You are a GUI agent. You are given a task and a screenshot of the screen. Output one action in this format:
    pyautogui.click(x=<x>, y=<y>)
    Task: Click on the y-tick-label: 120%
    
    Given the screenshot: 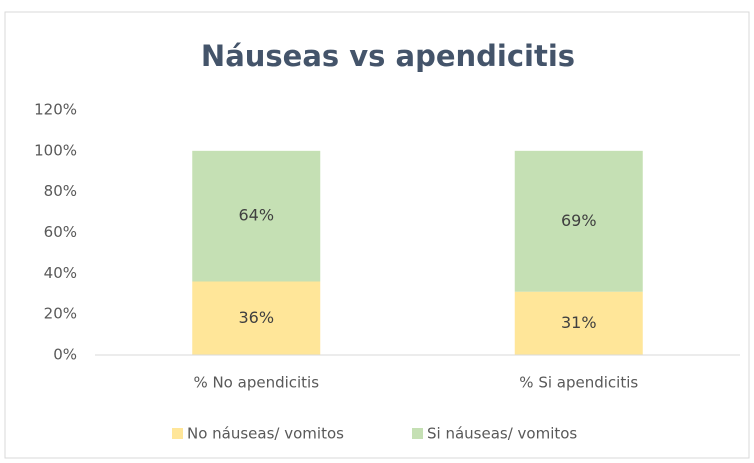 What is the action you would take?
    pyautogui.click(x=55, y=110)
    